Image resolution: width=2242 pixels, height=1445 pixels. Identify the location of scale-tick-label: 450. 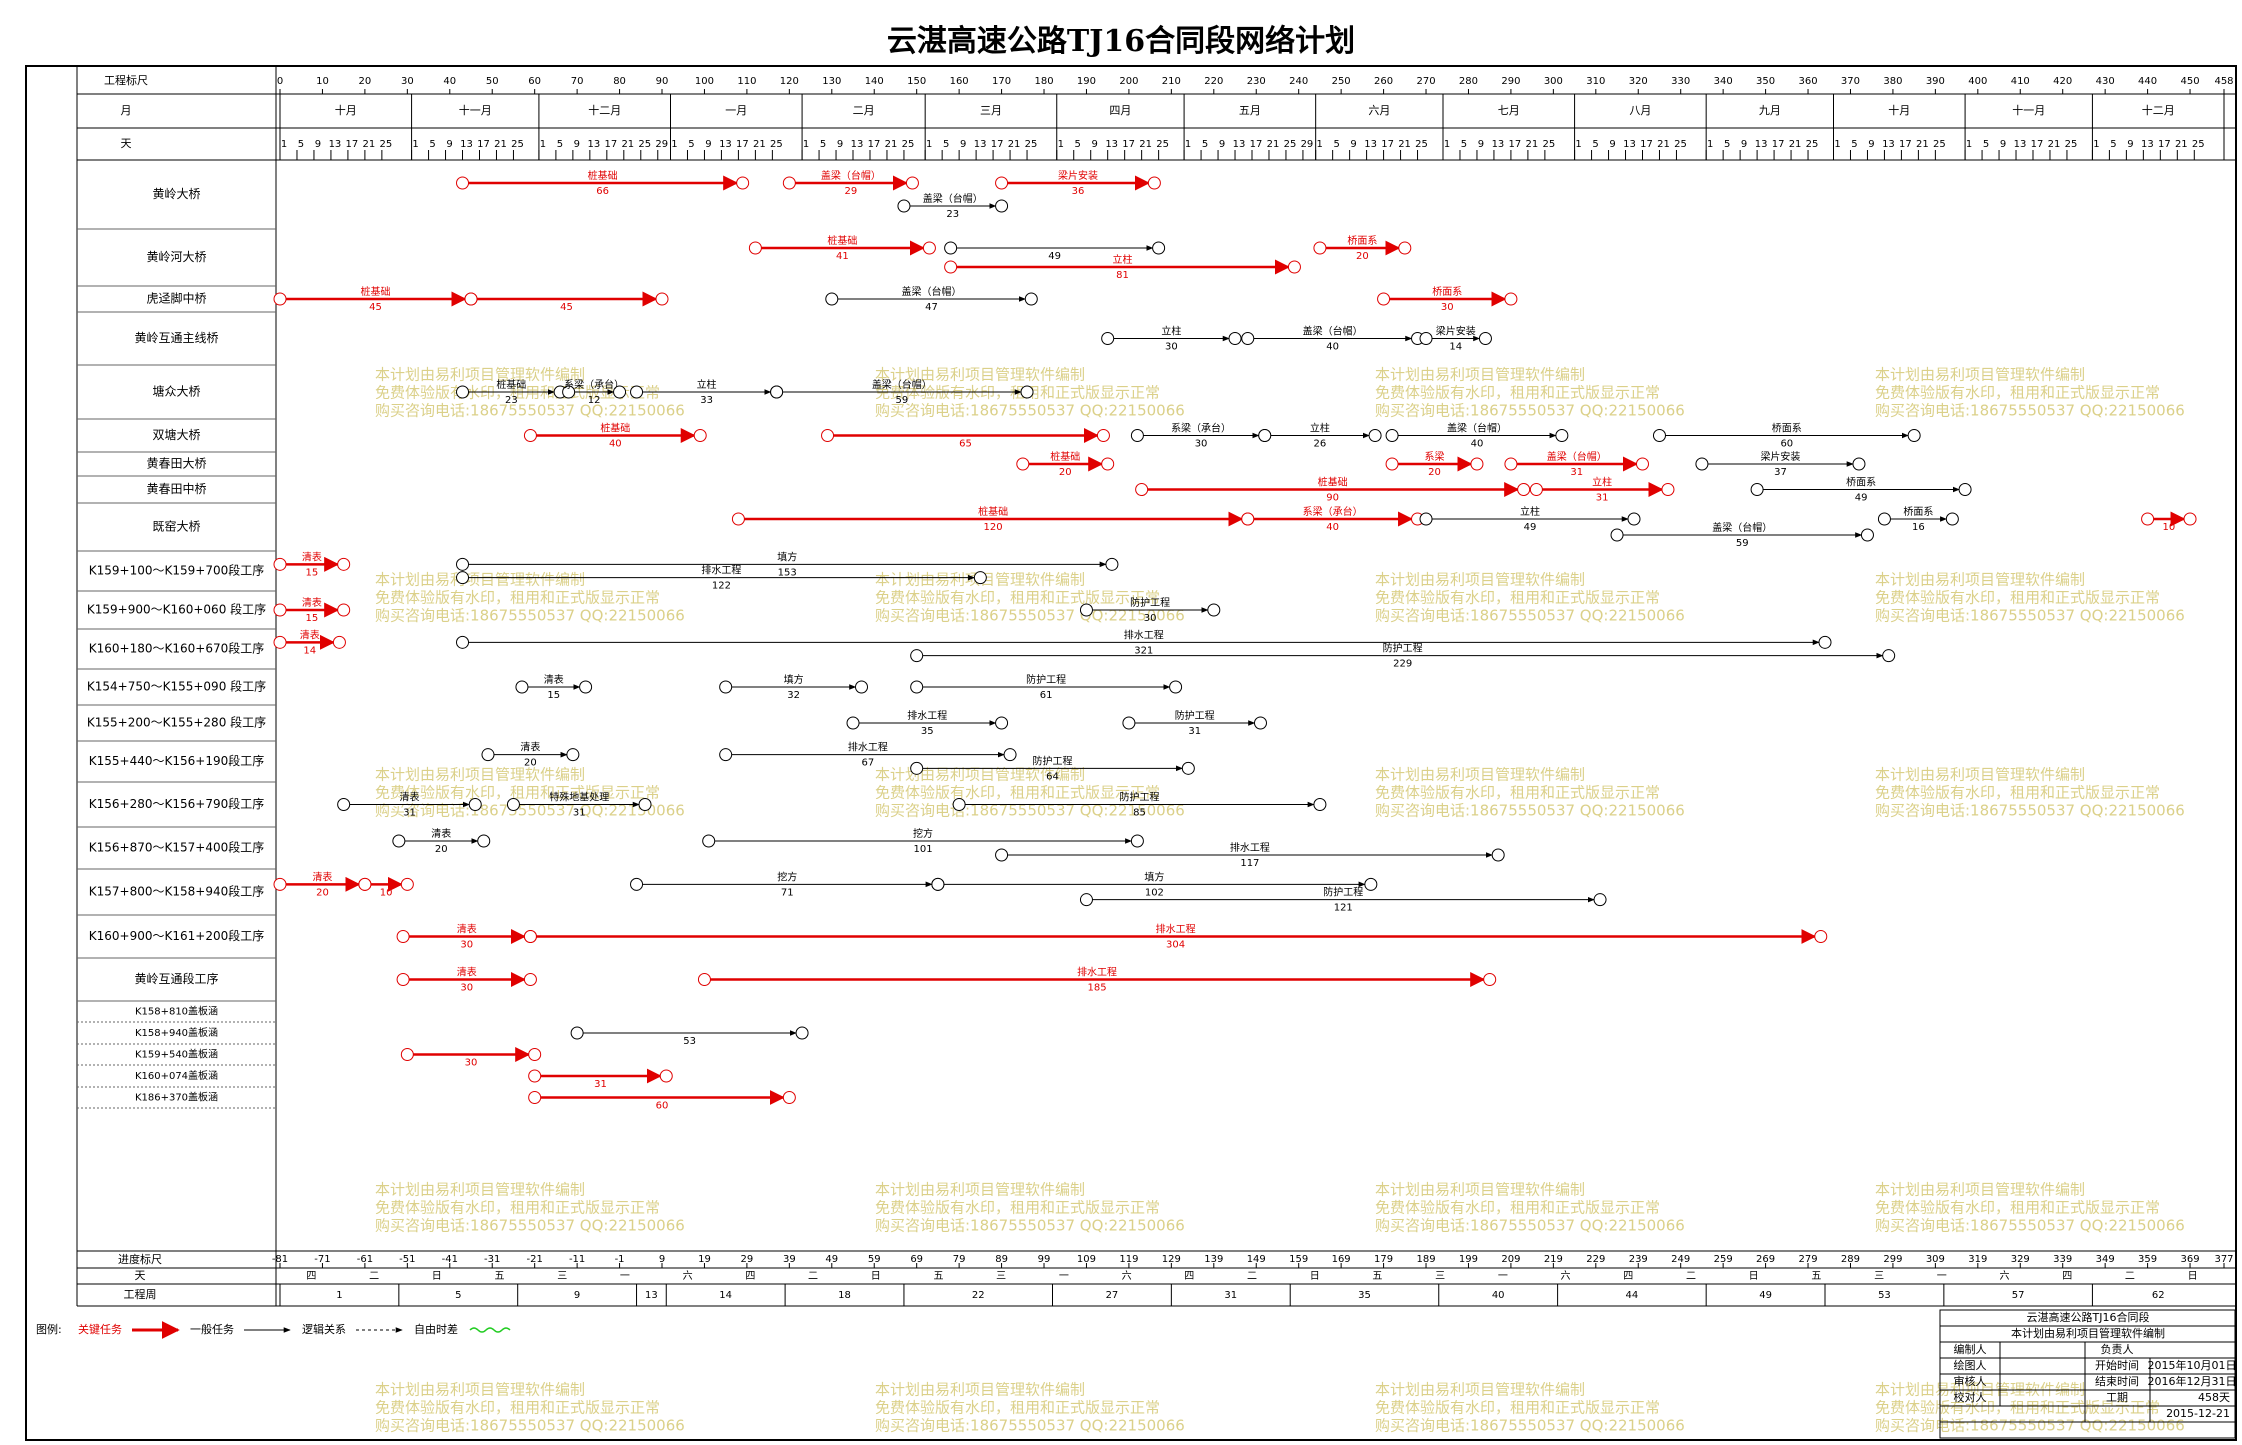
(2189, 81).